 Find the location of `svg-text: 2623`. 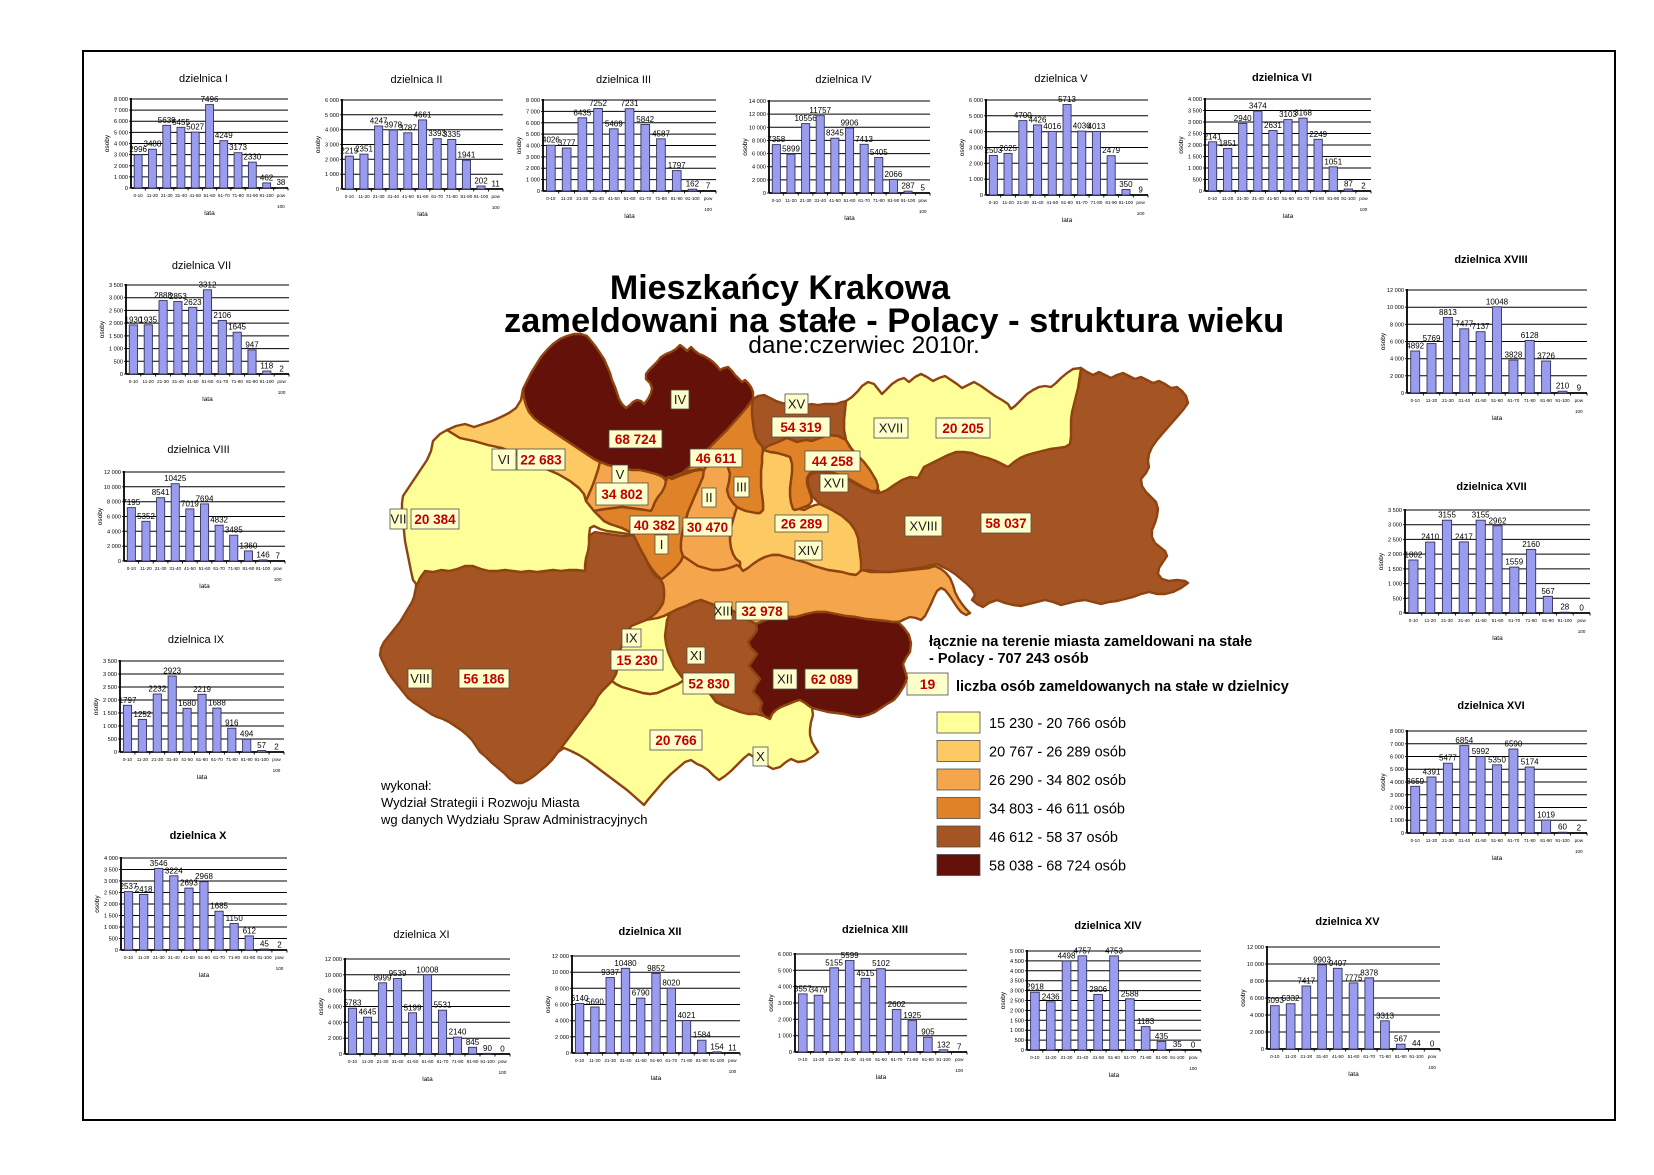

svg-text: 2623 is located at coordinates (193, 302).